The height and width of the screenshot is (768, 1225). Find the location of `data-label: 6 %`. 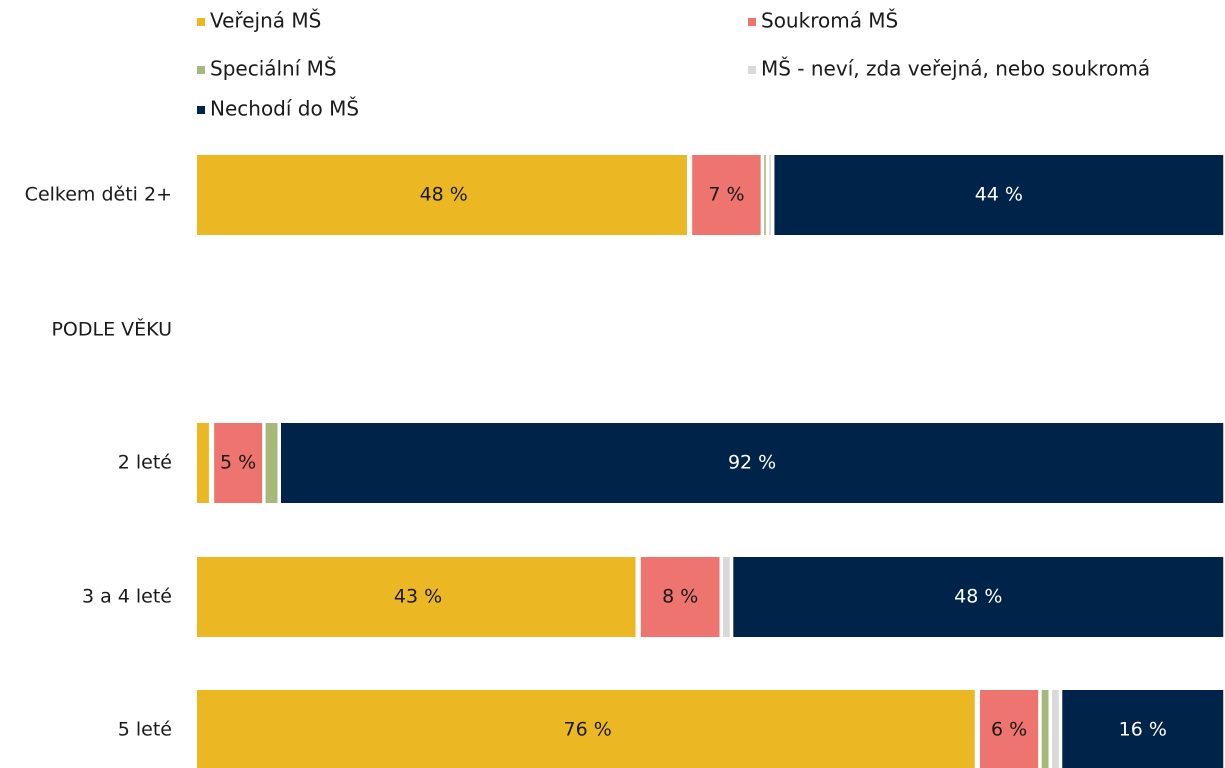

data-label: 6 % is located at coordinates (1009, 730).